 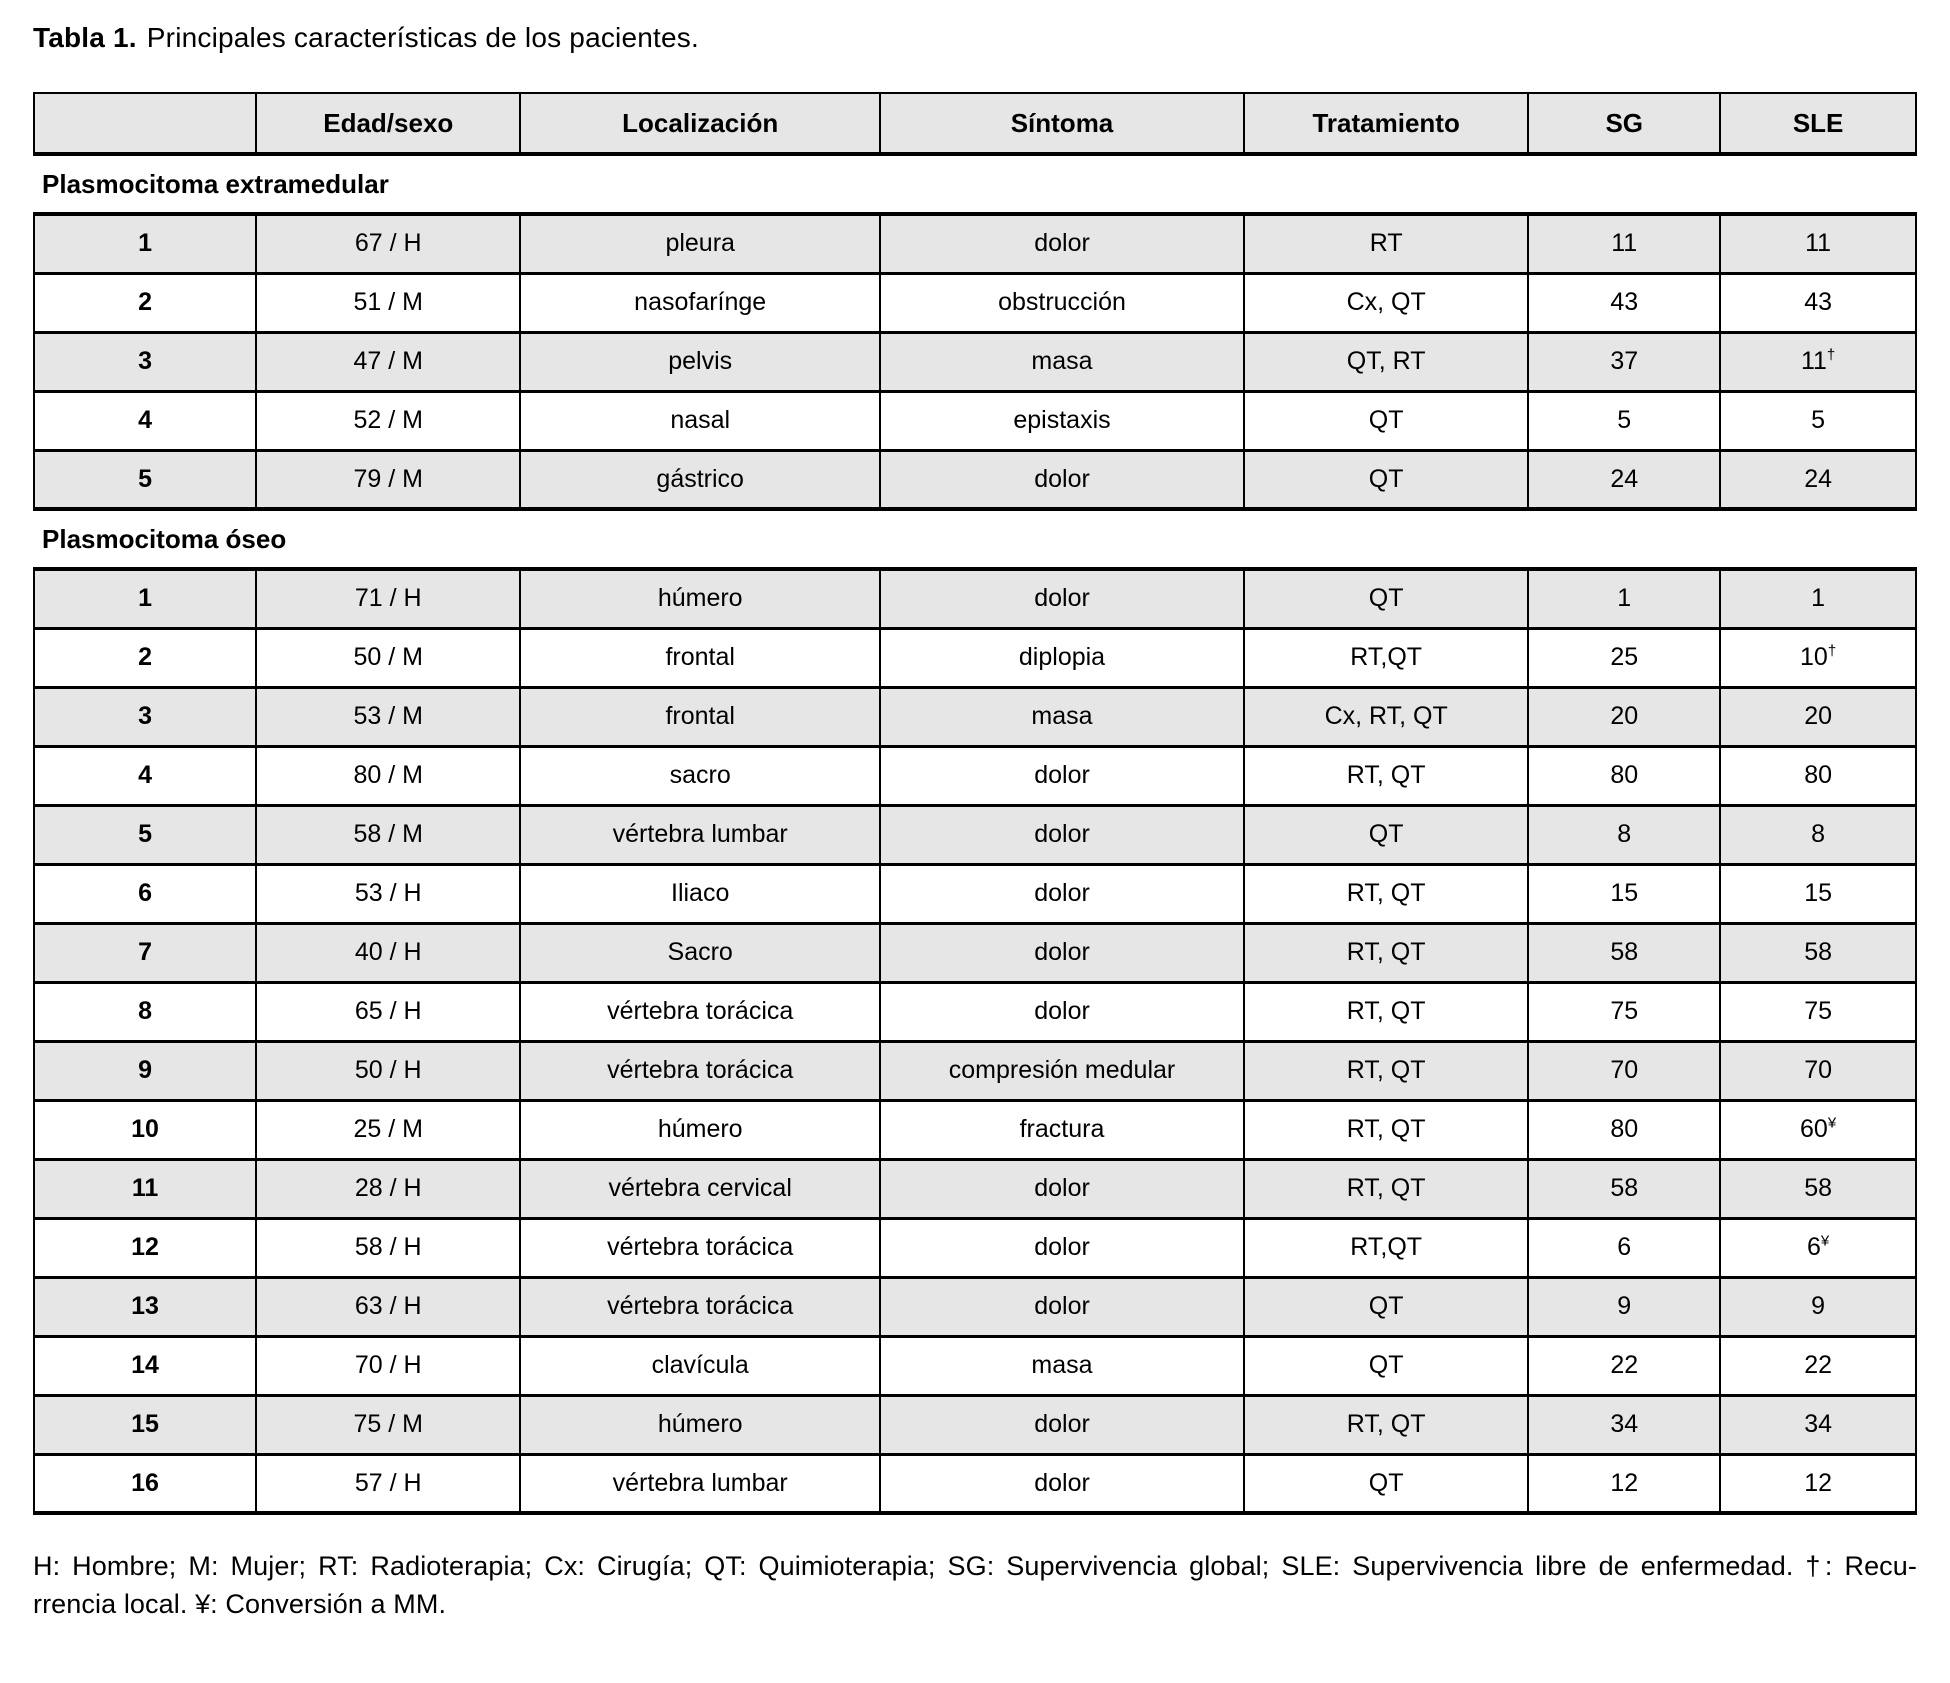 I want to click on cell-sle: 9, so click(x=1818, y=1307).